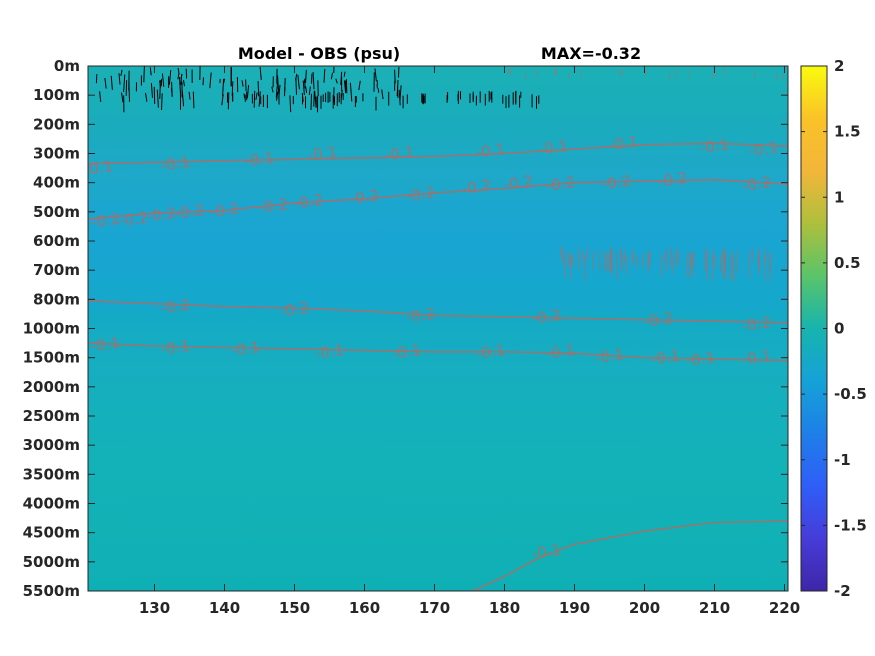 The image size is (875, 656). What do you see at coordinates (784, 608) in the screenshot?
I see `x-tick-label: 220` at bounding box center [784, 608].